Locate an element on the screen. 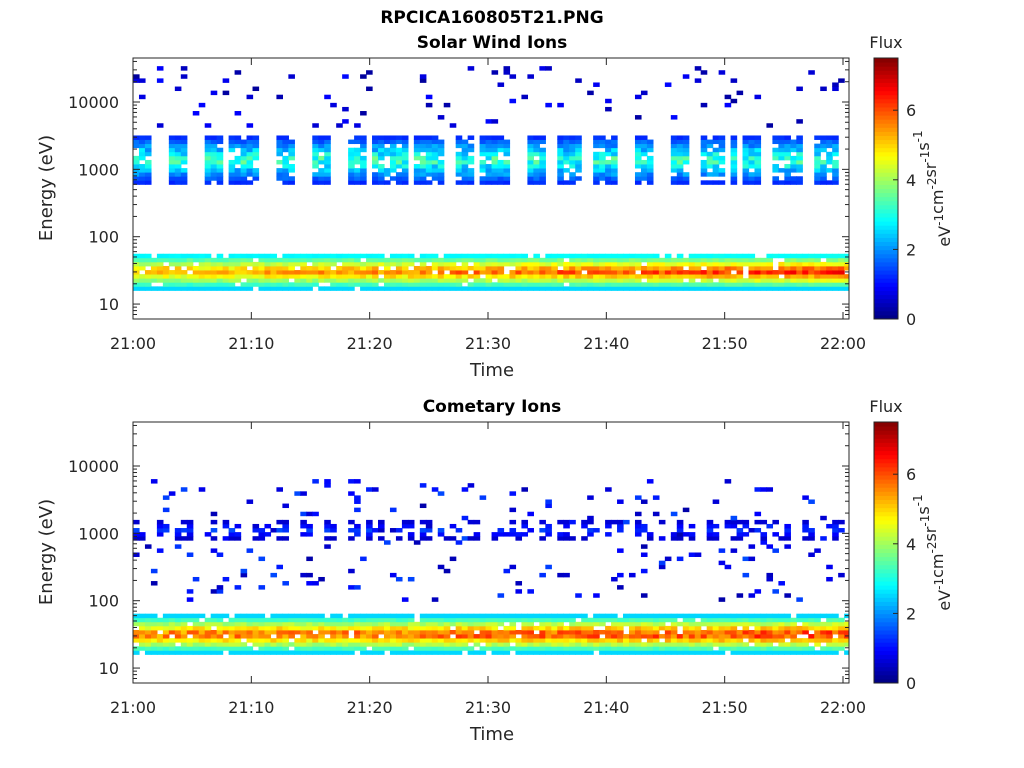 This screenshot has height=768, width=1024. colorbar-swatch is located at coordinates (886, 317).